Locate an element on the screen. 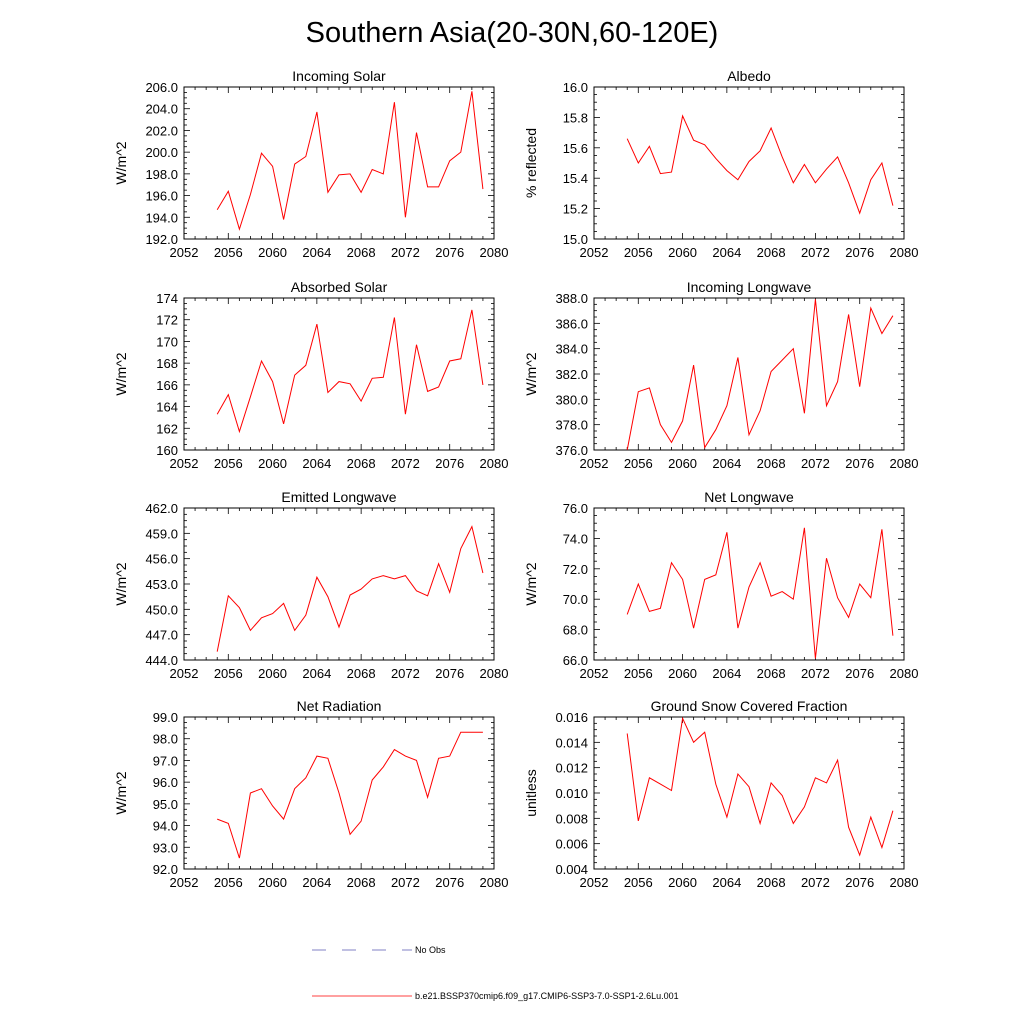  y-tick-label: 95.0 is located at coordinates (165, 804).